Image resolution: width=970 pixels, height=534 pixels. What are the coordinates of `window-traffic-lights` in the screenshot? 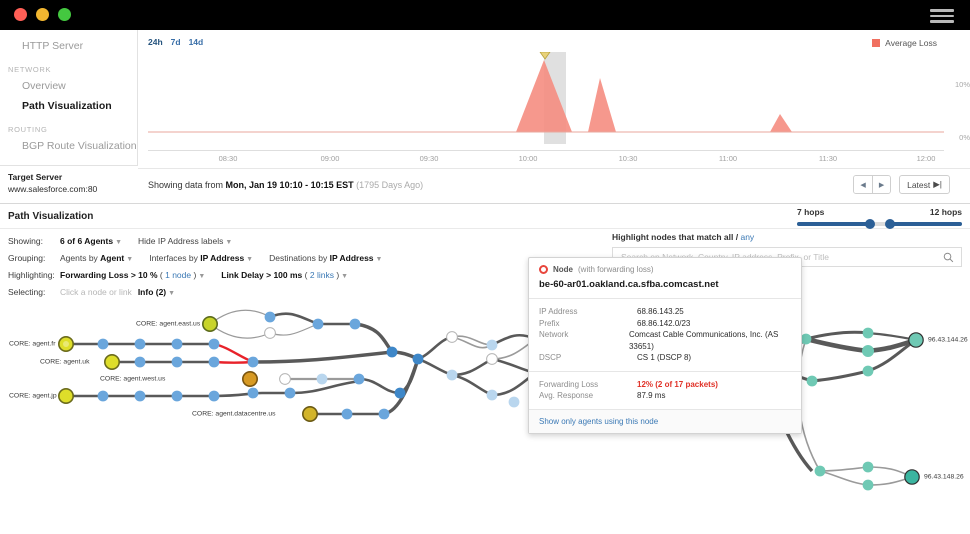 It's located at (42, 14).